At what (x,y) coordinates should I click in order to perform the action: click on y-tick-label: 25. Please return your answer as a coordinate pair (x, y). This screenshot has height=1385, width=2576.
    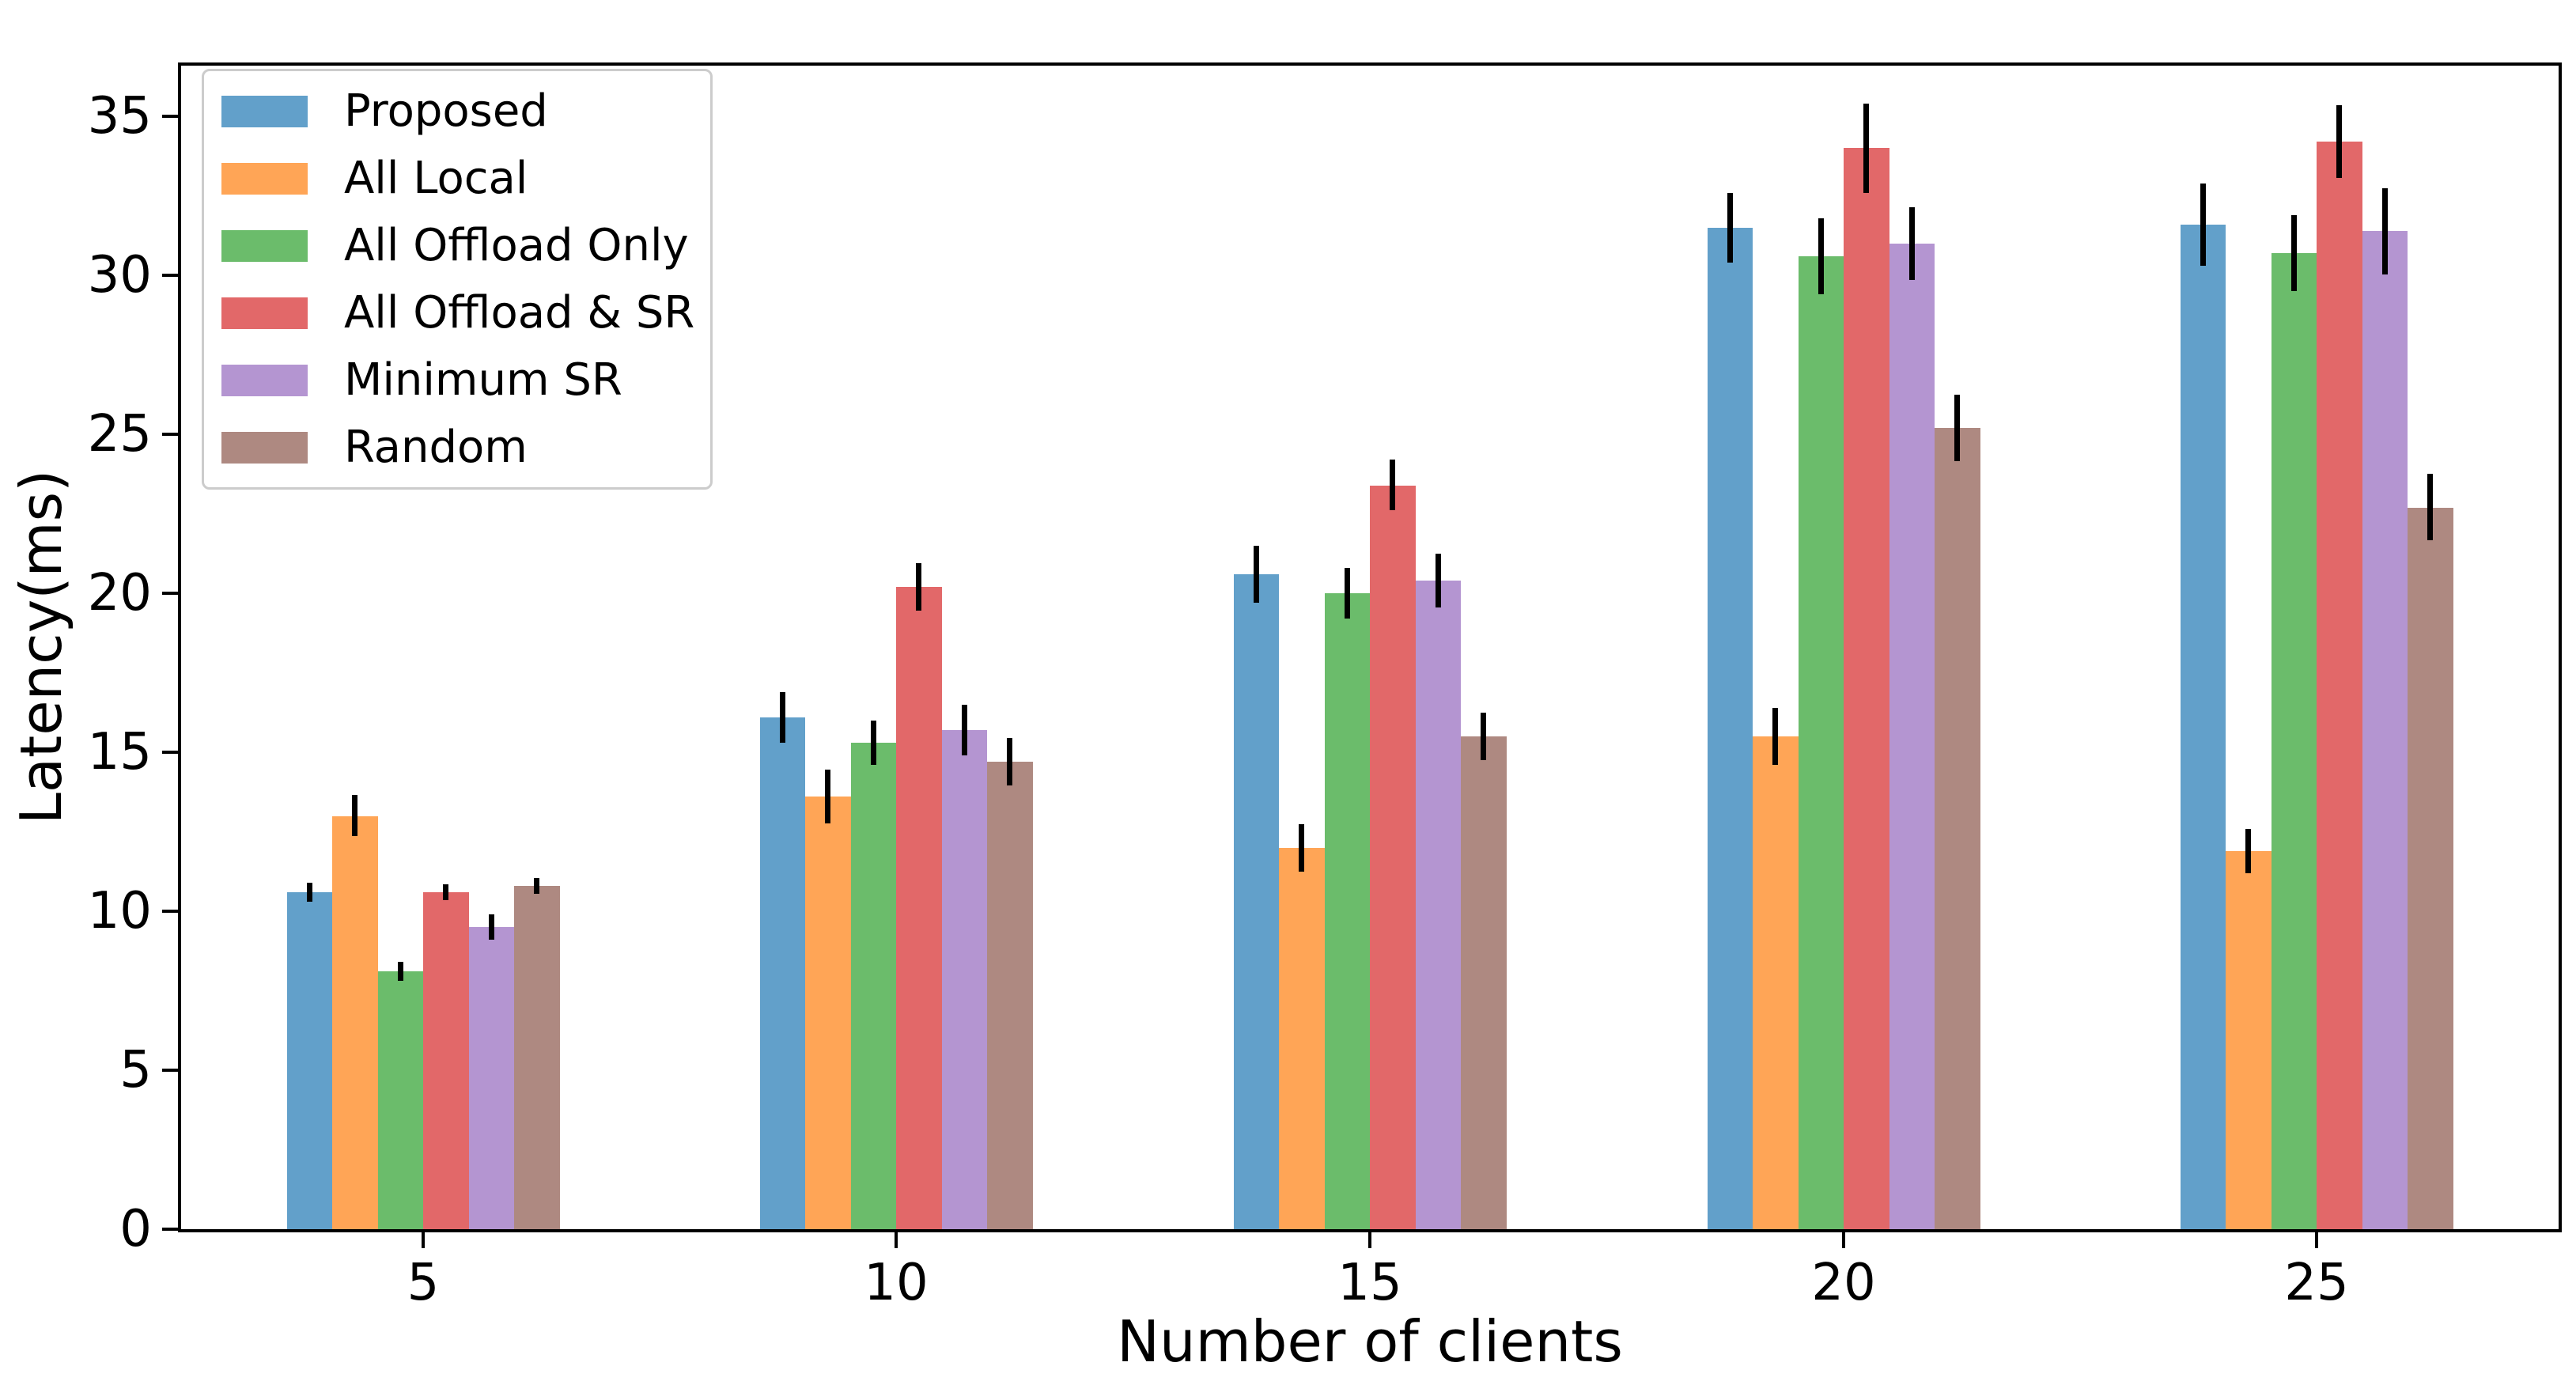
    Looking at the image, I should click on (120, 434).